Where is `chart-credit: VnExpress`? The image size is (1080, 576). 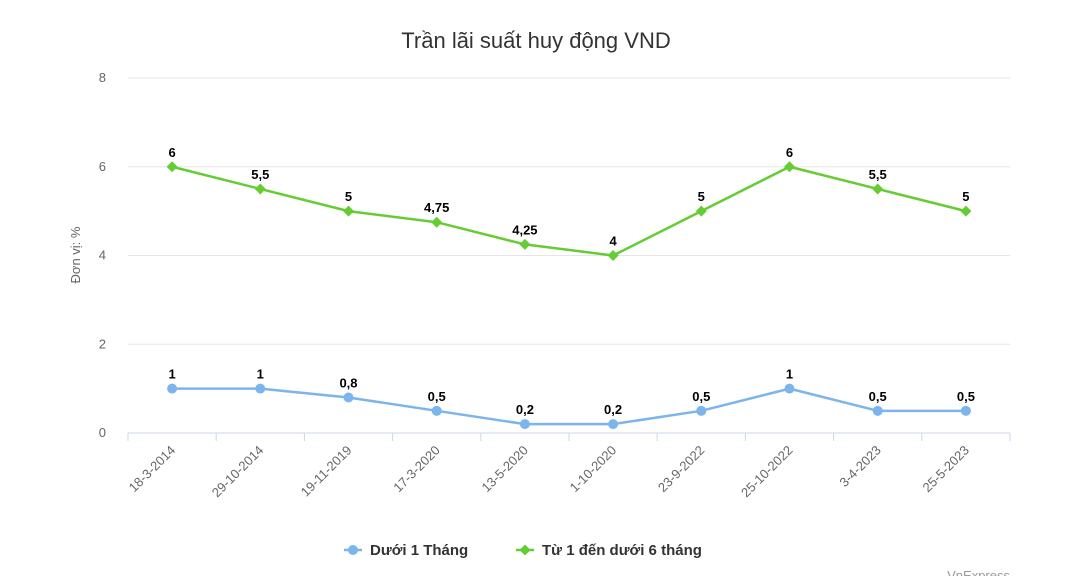
chart-credit: VnExpress is located at coordinates (978, 572).